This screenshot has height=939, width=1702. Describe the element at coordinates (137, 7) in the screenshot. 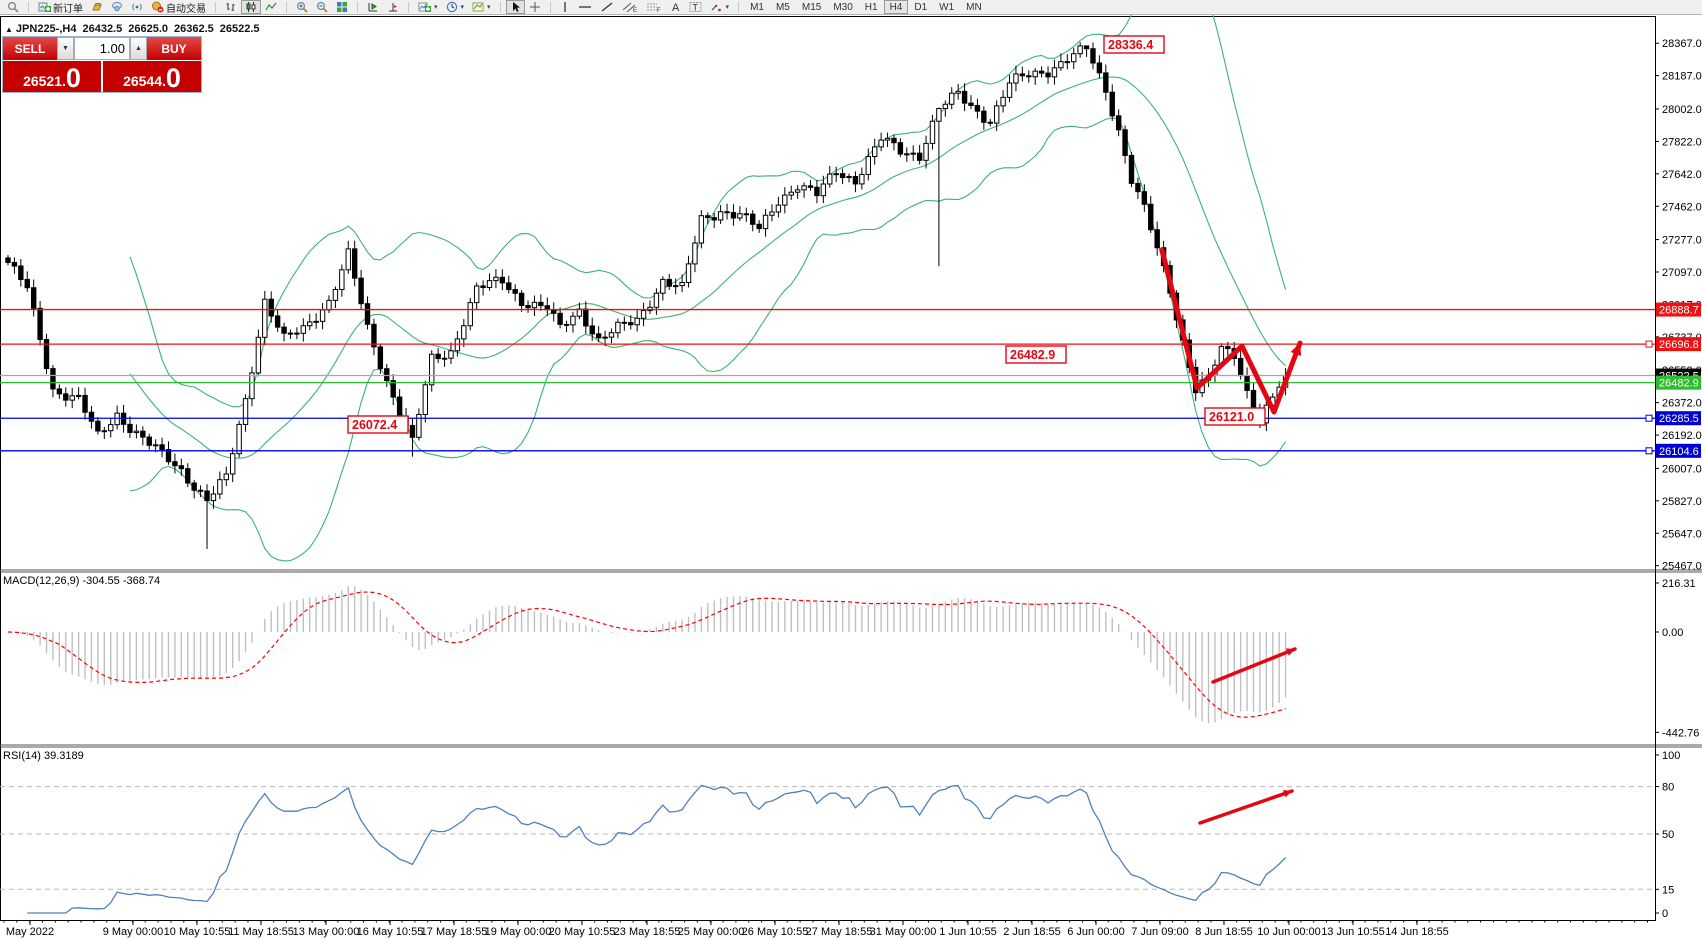

I see `signals-icon` at that location.